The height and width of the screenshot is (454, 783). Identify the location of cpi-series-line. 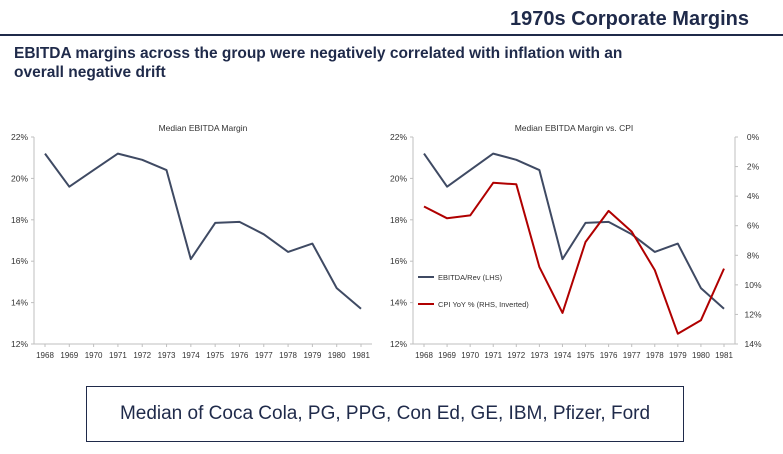
(574, 258).